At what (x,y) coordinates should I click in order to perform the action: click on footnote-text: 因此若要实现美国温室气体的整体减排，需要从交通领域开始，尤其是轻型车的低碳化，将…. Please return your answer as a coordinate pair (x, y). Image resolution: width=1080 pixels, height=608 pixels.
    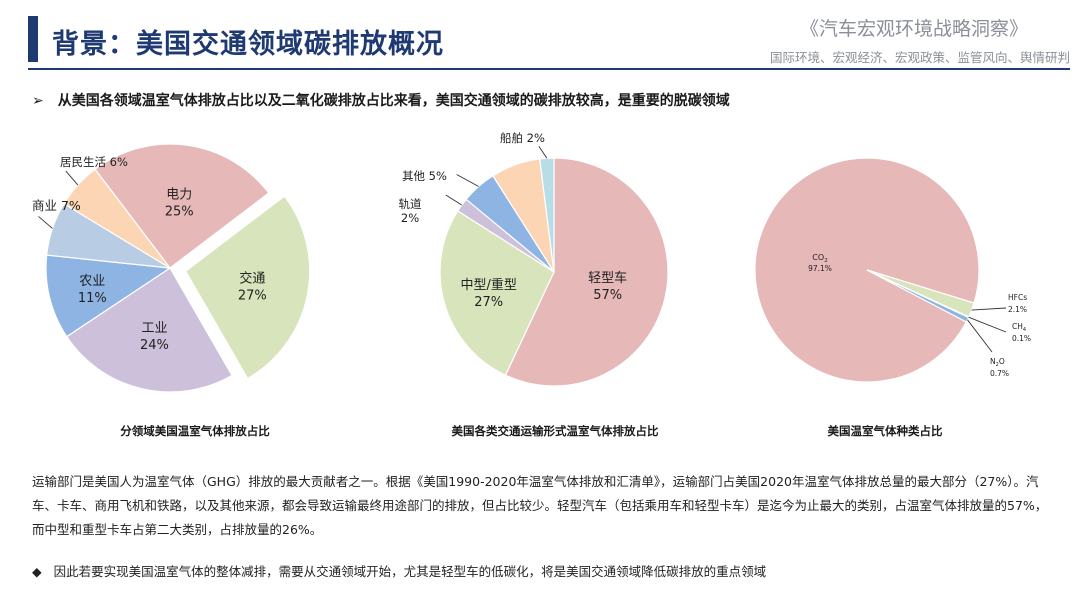
    Looking at the image, I should click on (410, 571).